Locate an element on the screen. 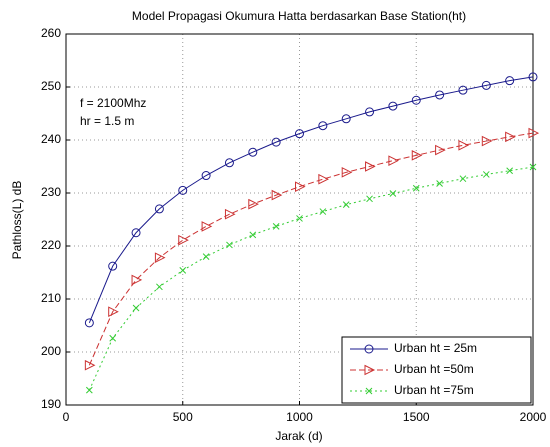  x-axis-label: Jarak (d) is located at coordinates (298, 436).